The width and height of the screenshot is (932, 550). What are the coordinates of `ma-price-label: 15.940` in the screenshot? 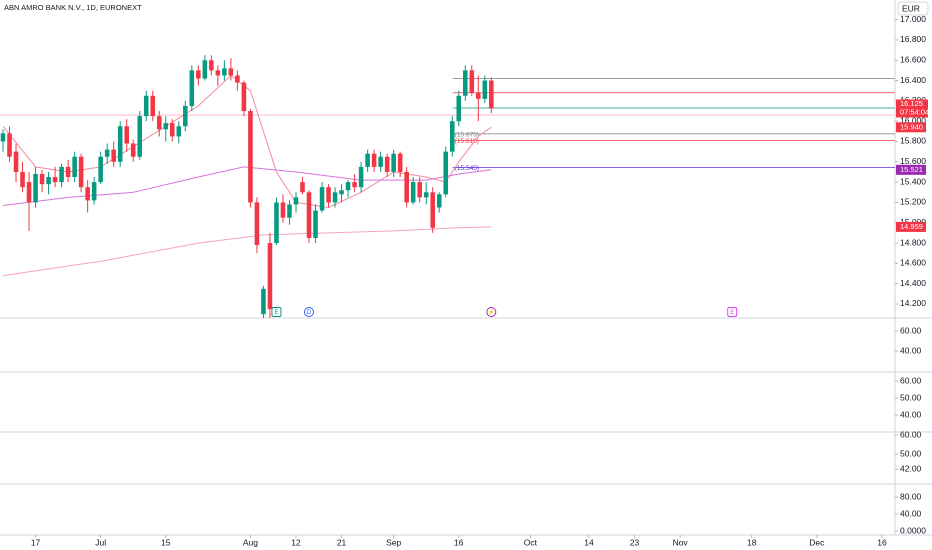 It's located at (911, 126).